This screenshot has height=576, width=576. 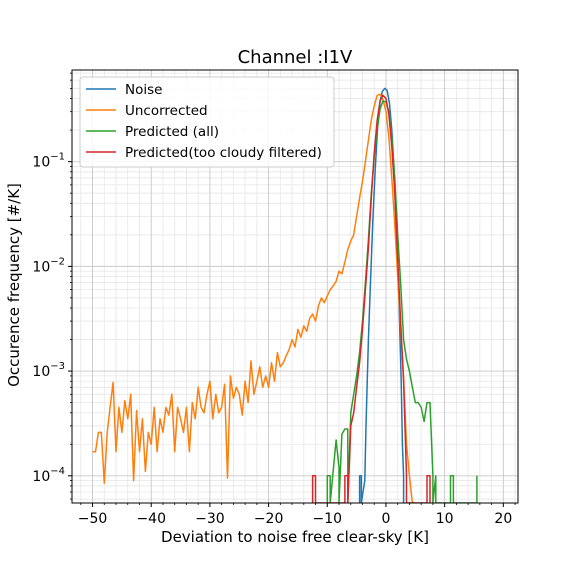 I want to click on x-tick-label: 0, so click(x=385, y=519).